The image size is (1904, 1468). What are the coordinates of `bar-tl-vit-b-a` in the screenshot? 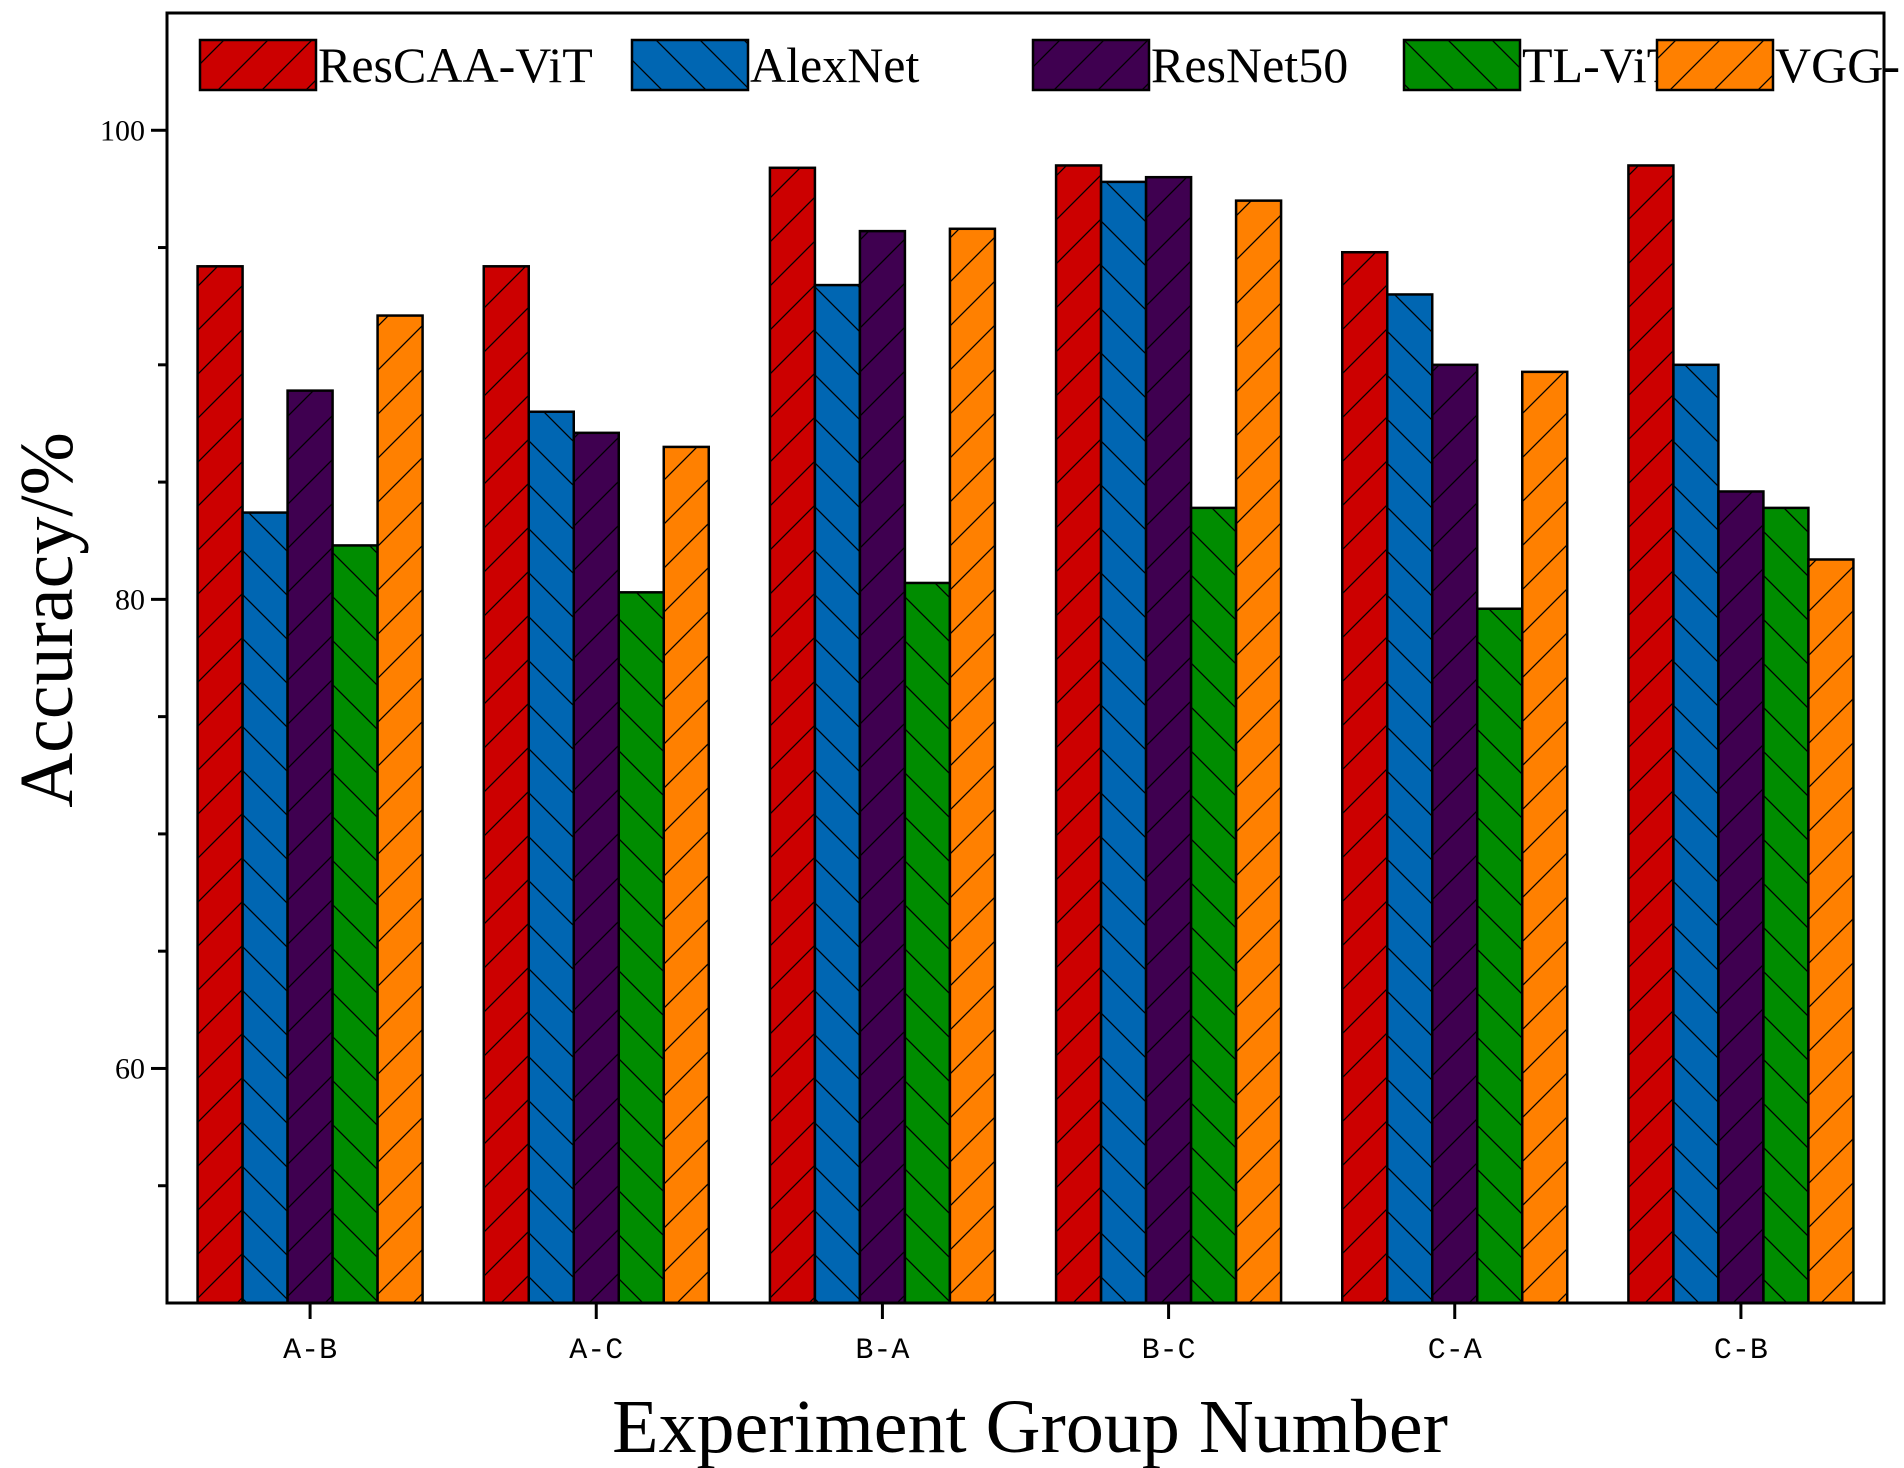 It's located at (927, 943).